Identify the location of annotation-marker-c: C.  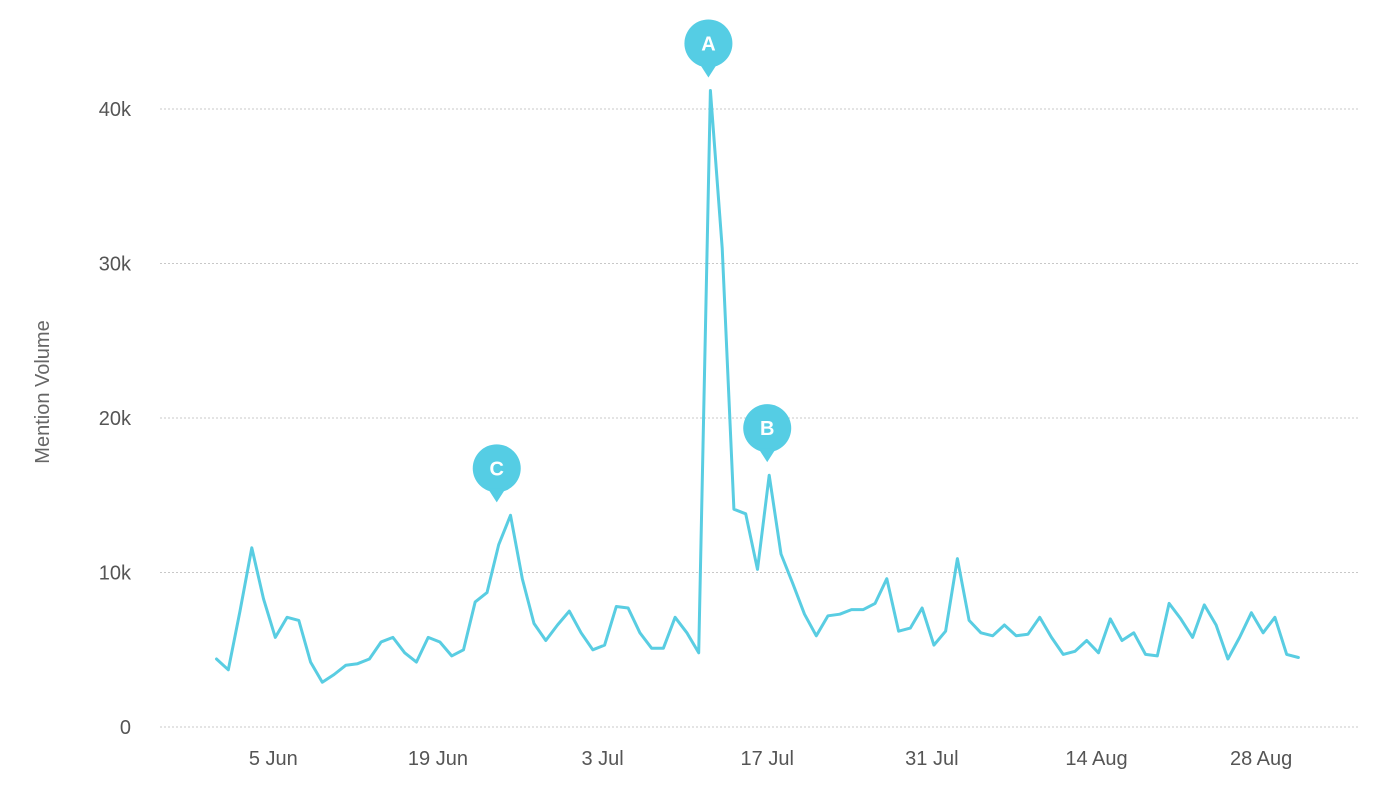
(496, 473).